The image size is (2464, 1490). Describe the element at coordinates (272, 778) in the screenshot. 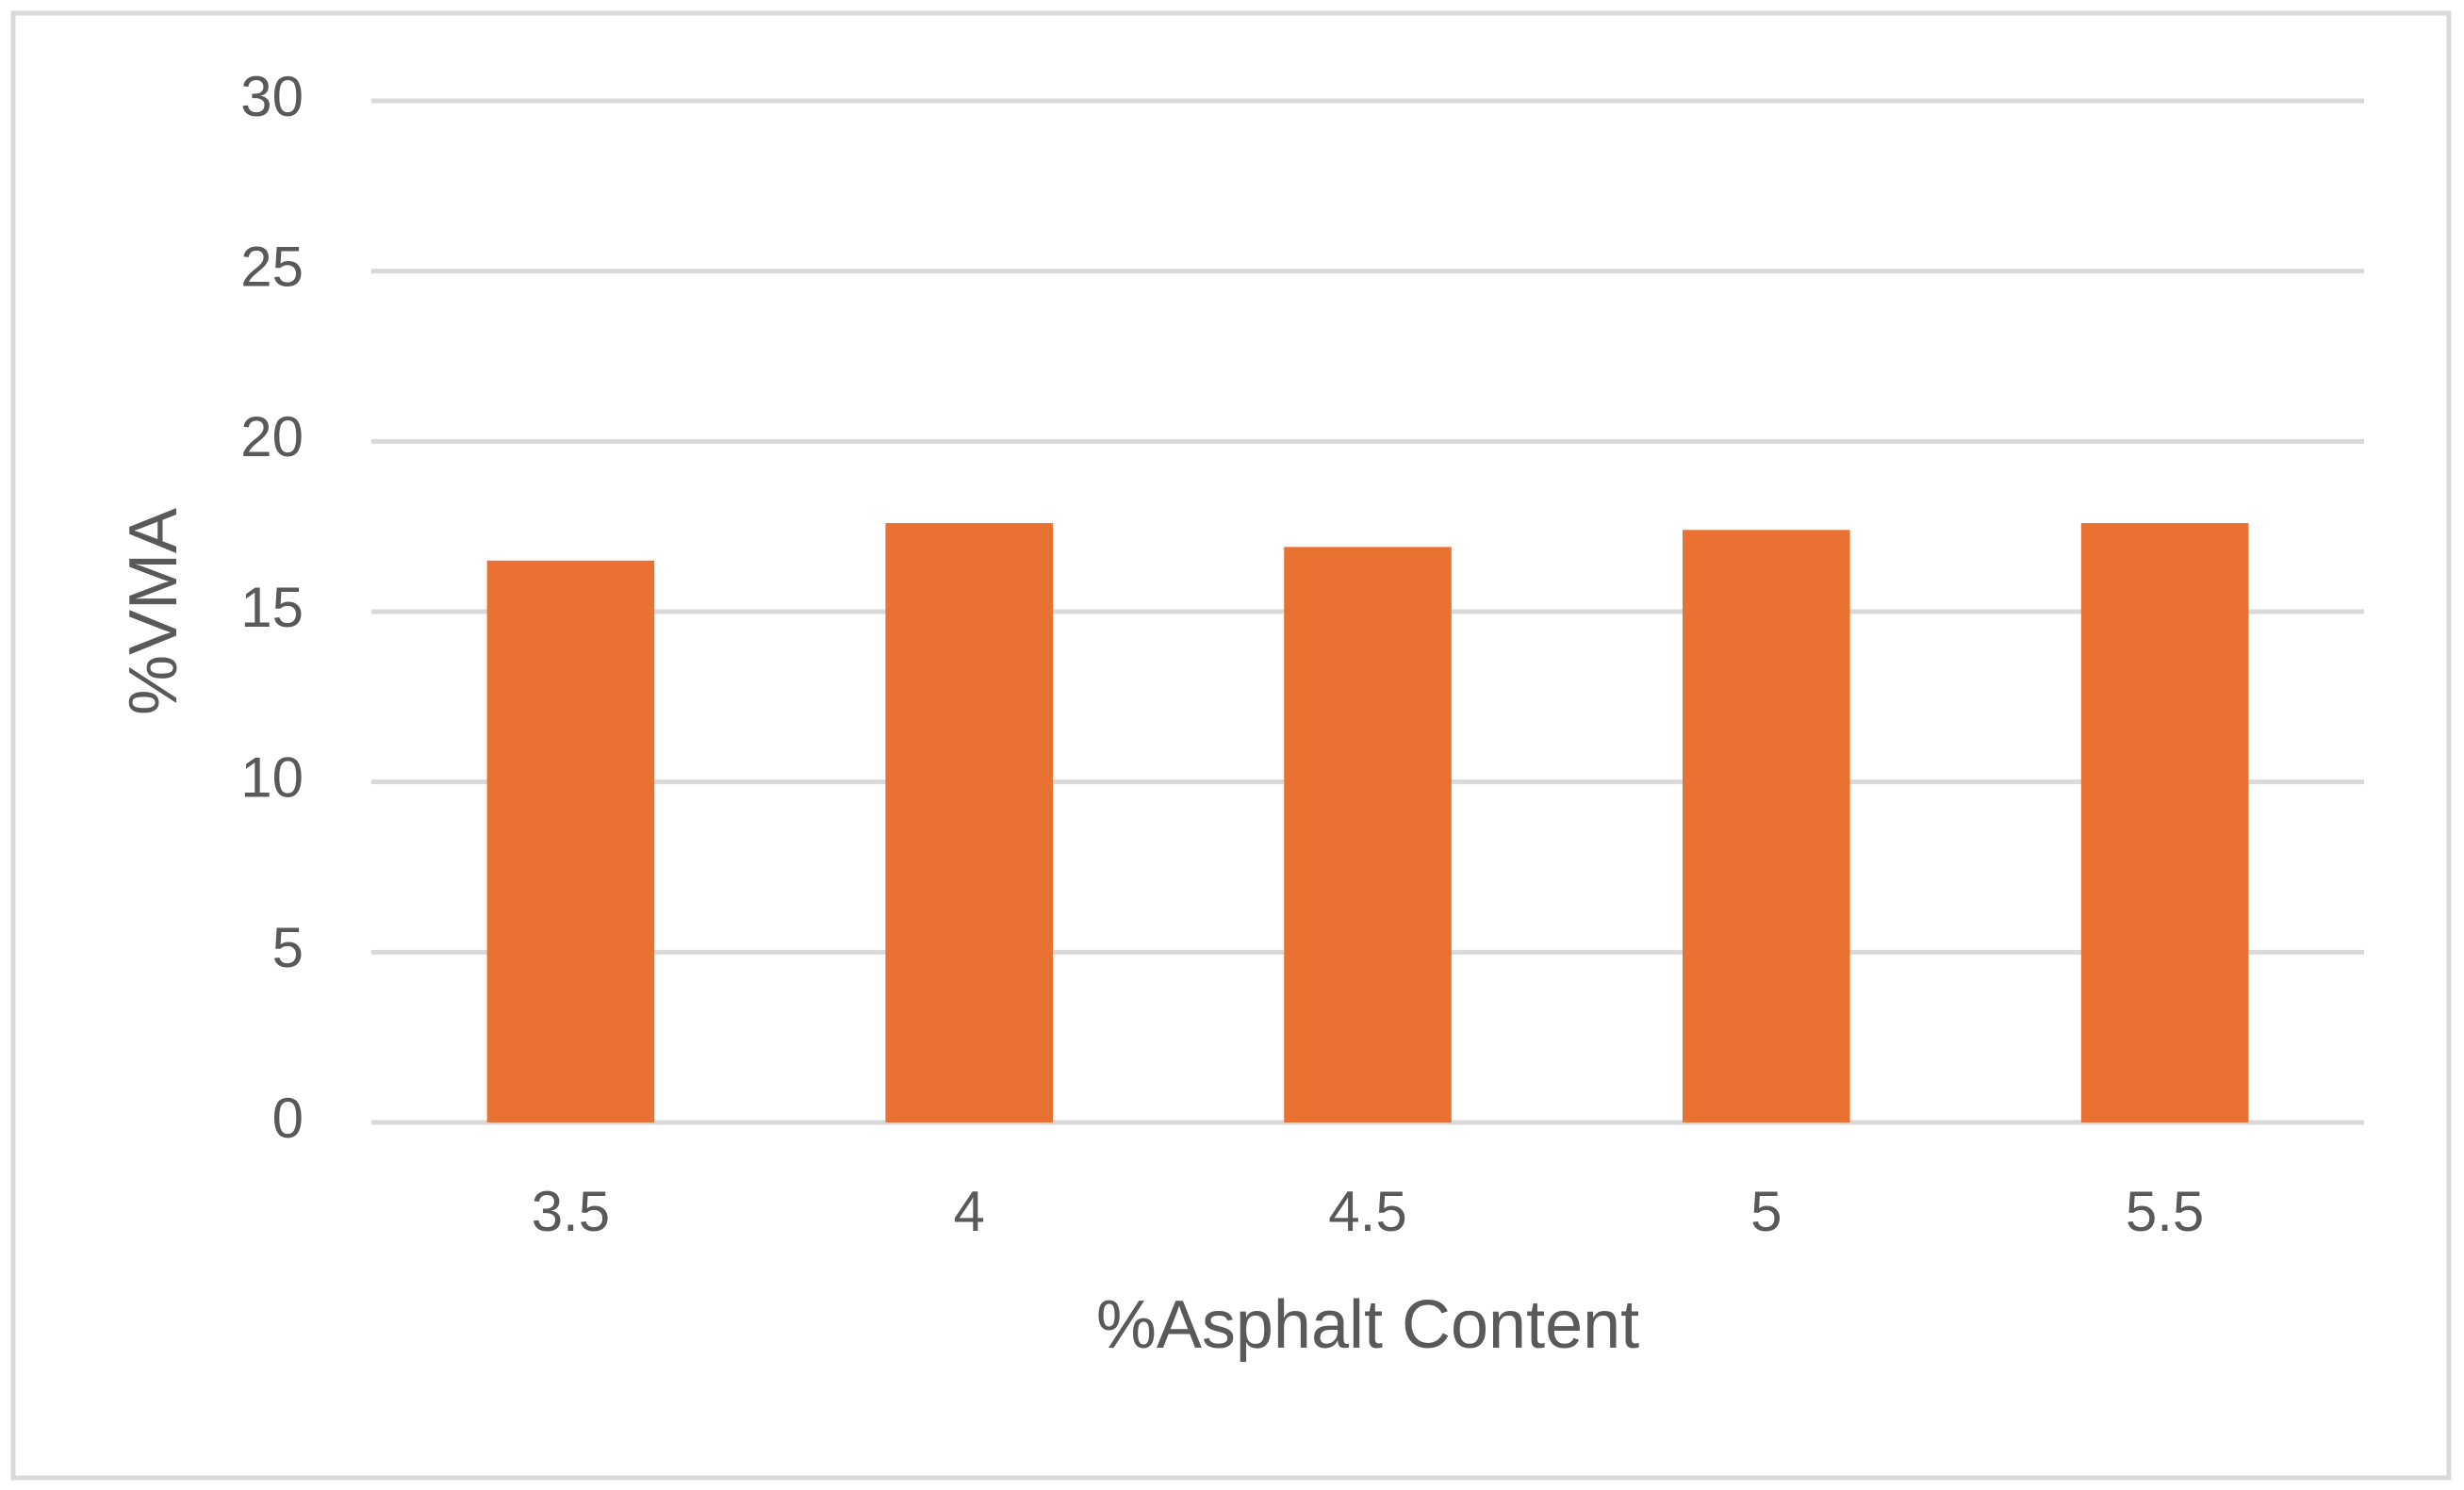

I see `y-tick-label: 10` at that location.